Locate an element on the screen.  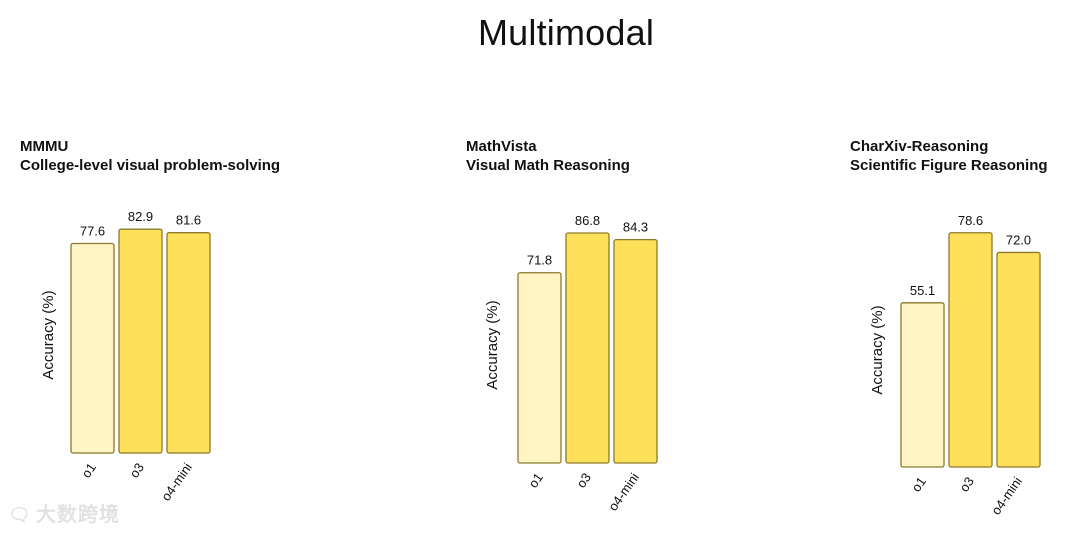
chat-bubble-icon: 🗨 is located at coordinates (20, 515).